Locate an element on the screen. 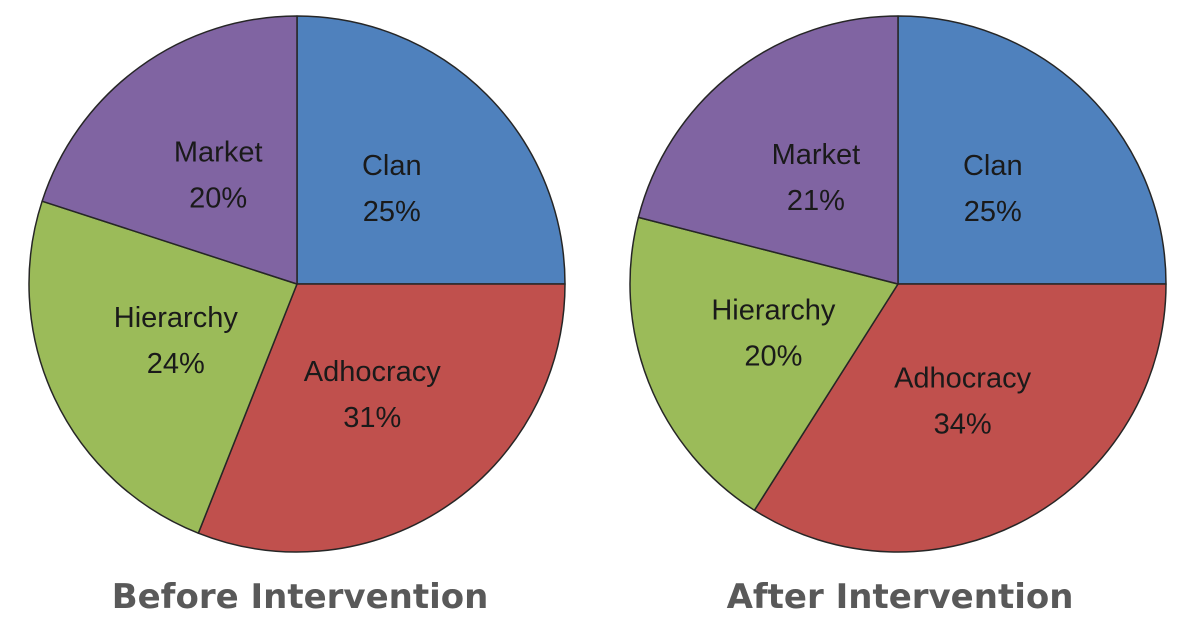  slice-labels-before: Clan 25% Adhocracy 31% Hierarchy 24% Market 20% is located at coordinates (278, 285).